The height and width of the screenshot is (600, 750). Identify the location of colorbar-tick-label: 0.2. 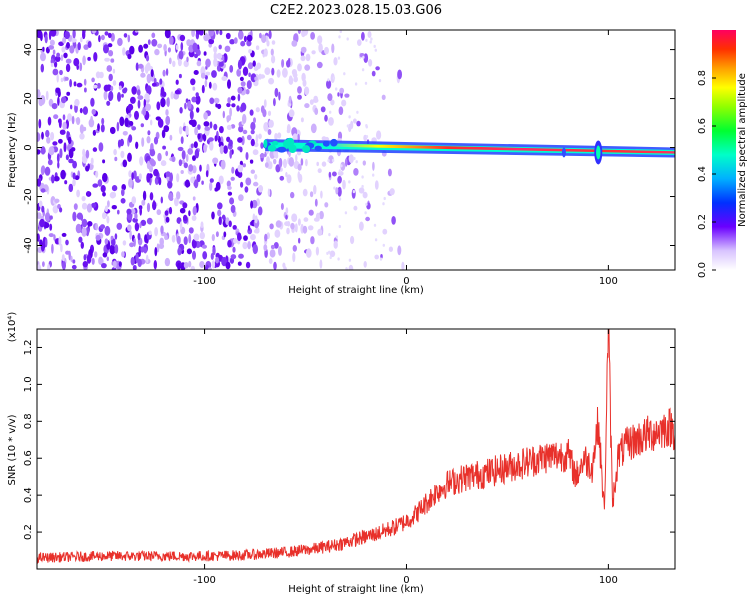
(702, 222).